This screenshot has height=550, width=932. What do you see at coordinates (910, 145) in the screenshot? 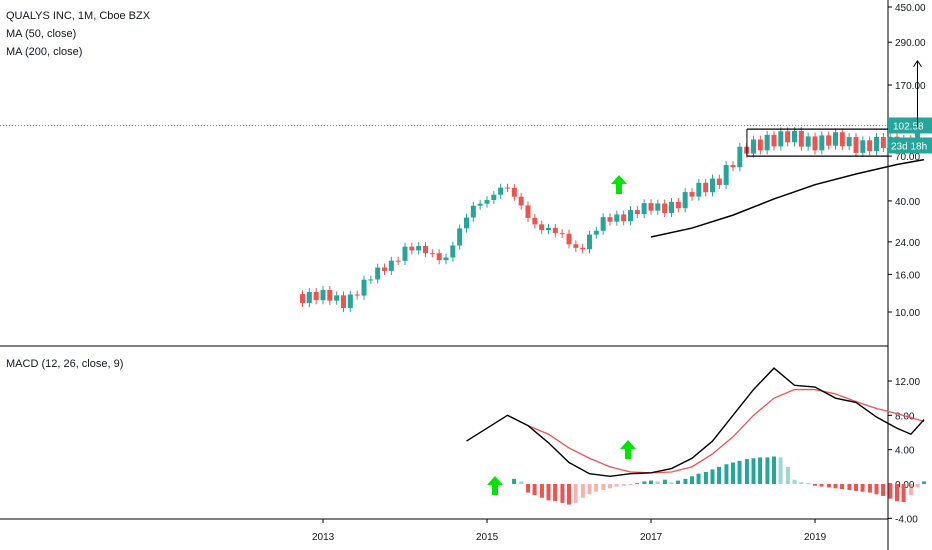
I see `countdown-badge` at bounding box center [910, 145].